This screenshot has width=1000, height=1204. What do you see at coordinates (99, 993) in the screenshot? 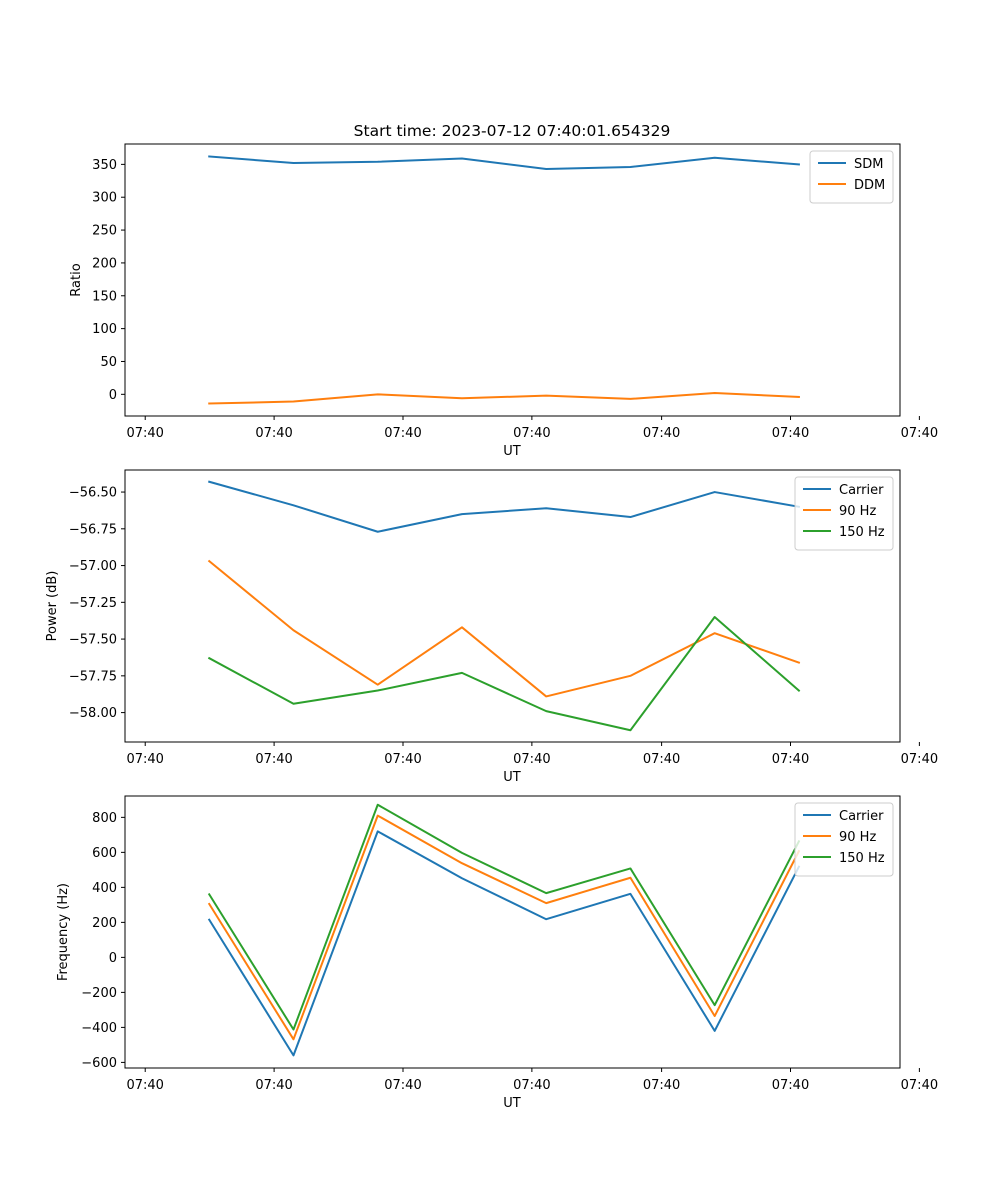
I see `frequency-y-tick-label: −200` at bounding box center [99, 993].